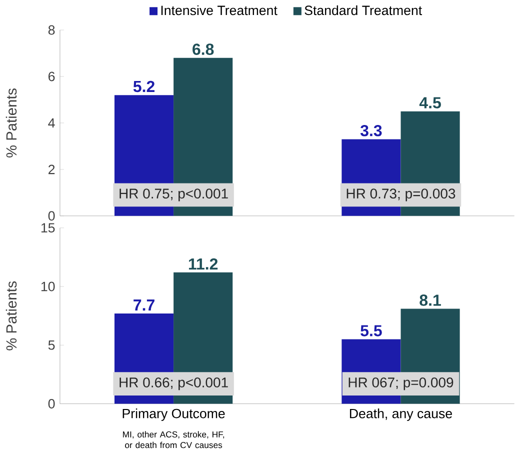 Image resolution: width=521 pixels, height=462 pixels. What do you see at coordinates (430, 300) in the screenshot?
I see `data-label: 8.1` at bounding box center [430, 300].